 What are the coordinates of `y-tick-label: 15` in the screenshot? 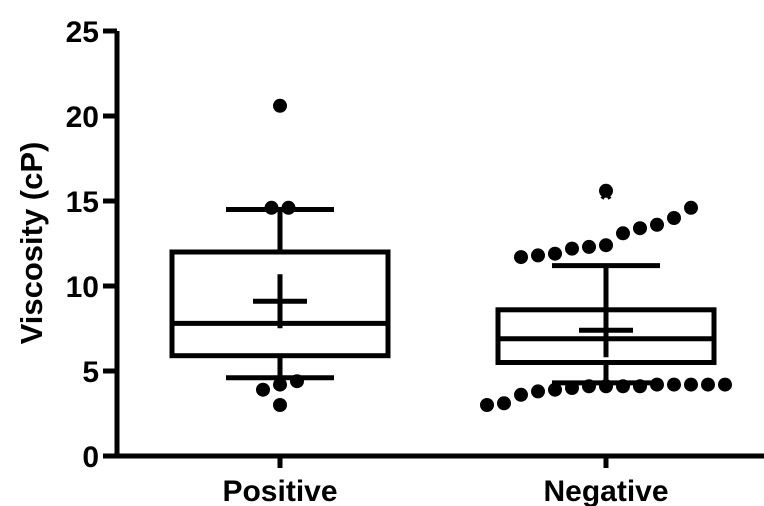 It's located at (82, 202).